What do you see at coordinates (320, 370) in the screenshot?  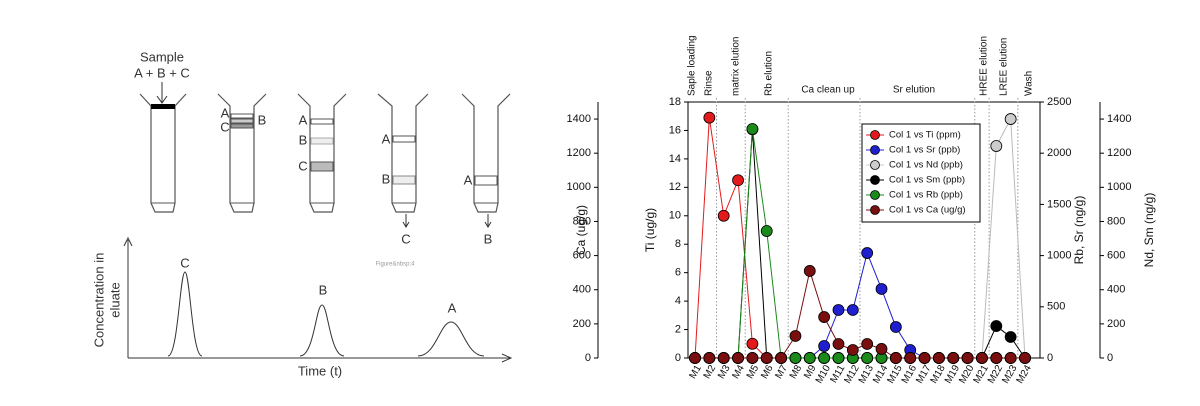 I see `x-axis-label: Time (t)` at bounding box center [320, 370].